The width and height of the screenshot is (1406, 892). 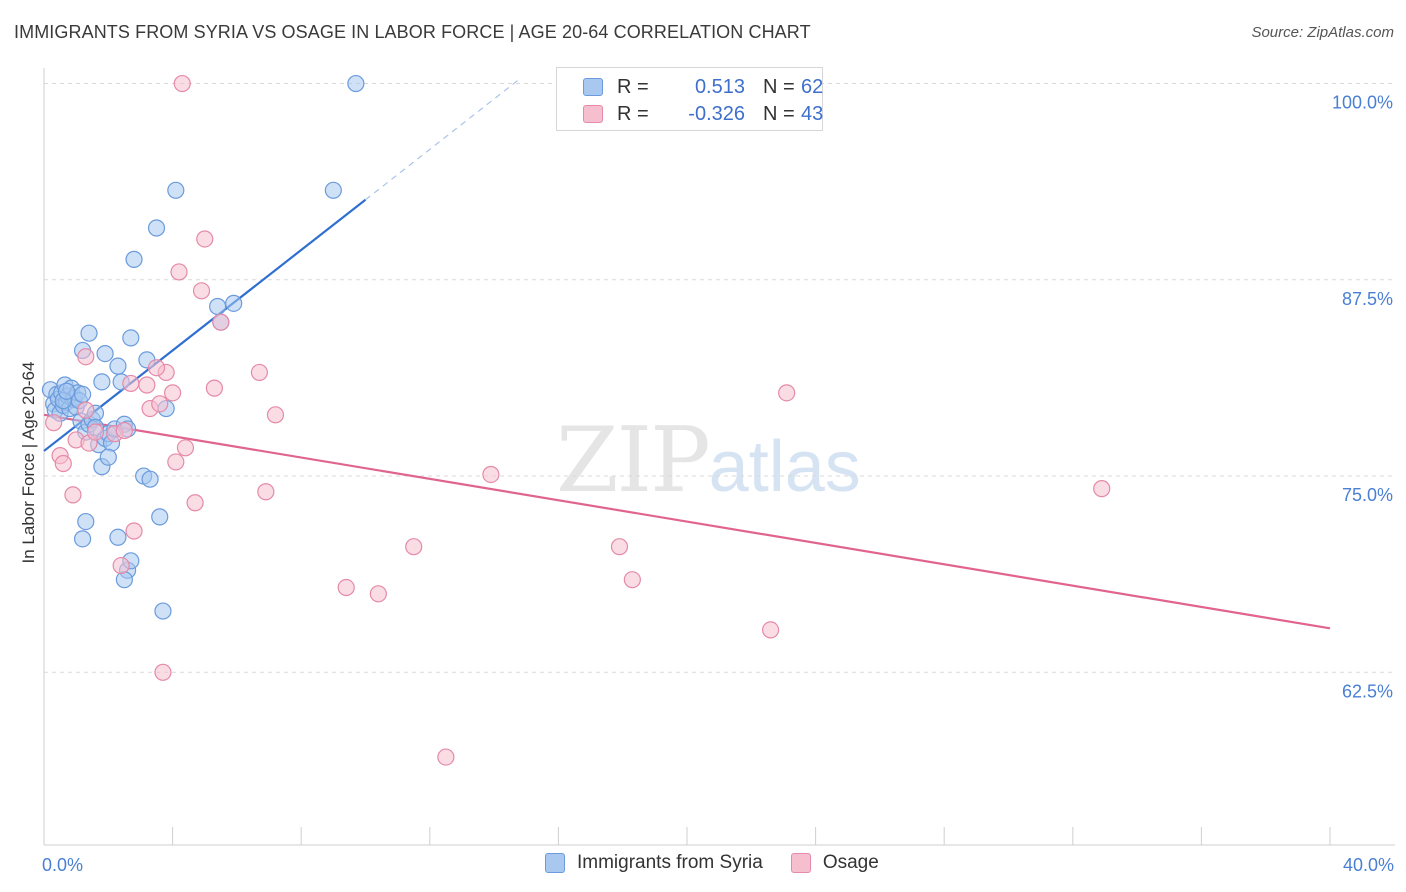 I want to click on watermark: ZIPatlas, so click(x=708, y=460).